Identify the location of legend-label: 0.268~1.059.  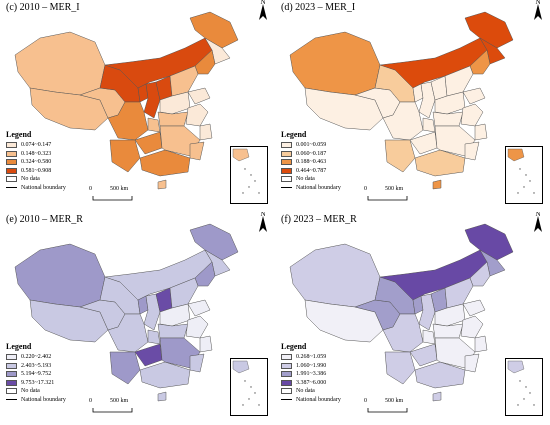
(311, 357).